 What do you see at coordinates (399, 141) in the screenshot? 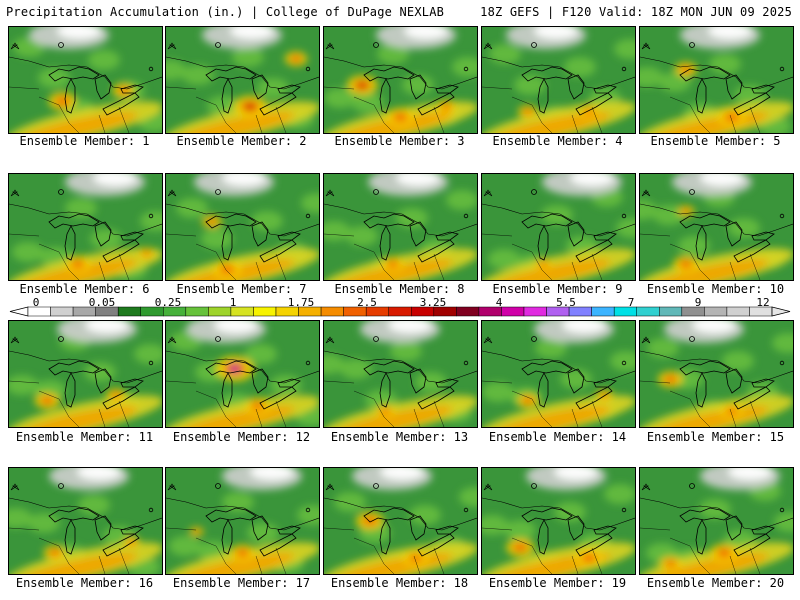
I see `member-label: Ensemble Member: 3` at bounding box center [399, 141].